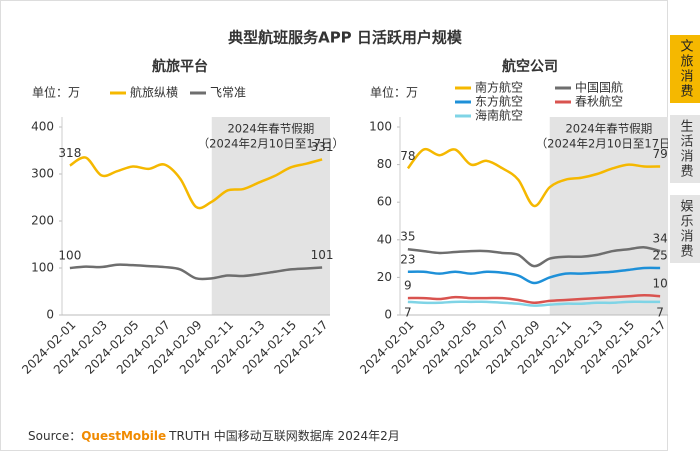 The image size is (700, 451). What do you see at coordinates (384, 239) in the screenshot?
I see `y-tick-label: 40` at bounding box center [384, 239].